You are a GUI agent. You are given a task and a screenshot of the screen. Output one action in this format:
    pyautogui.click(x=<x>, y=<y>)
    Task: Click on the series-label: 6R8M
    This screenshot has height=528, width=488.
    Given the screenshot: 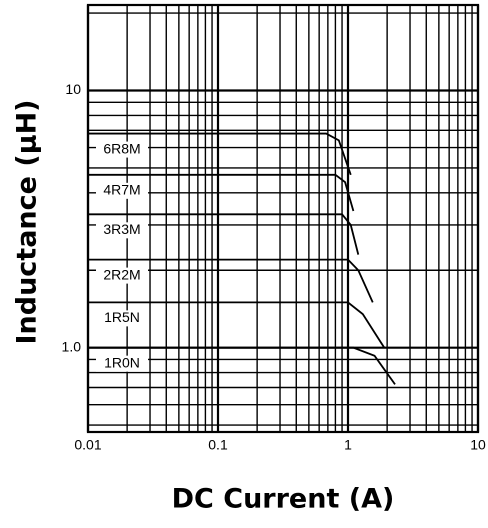 What is the action you would take?
    pyautogui.click(x=121, y=148)
    